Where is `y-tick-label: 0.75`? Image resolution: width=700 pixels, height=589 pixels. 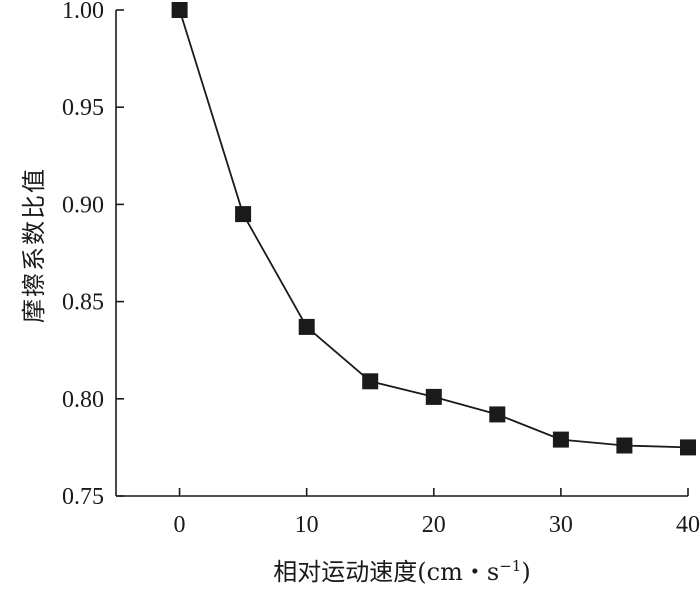
y-tick-label: 0.75 is located at coordinates (83, 497).